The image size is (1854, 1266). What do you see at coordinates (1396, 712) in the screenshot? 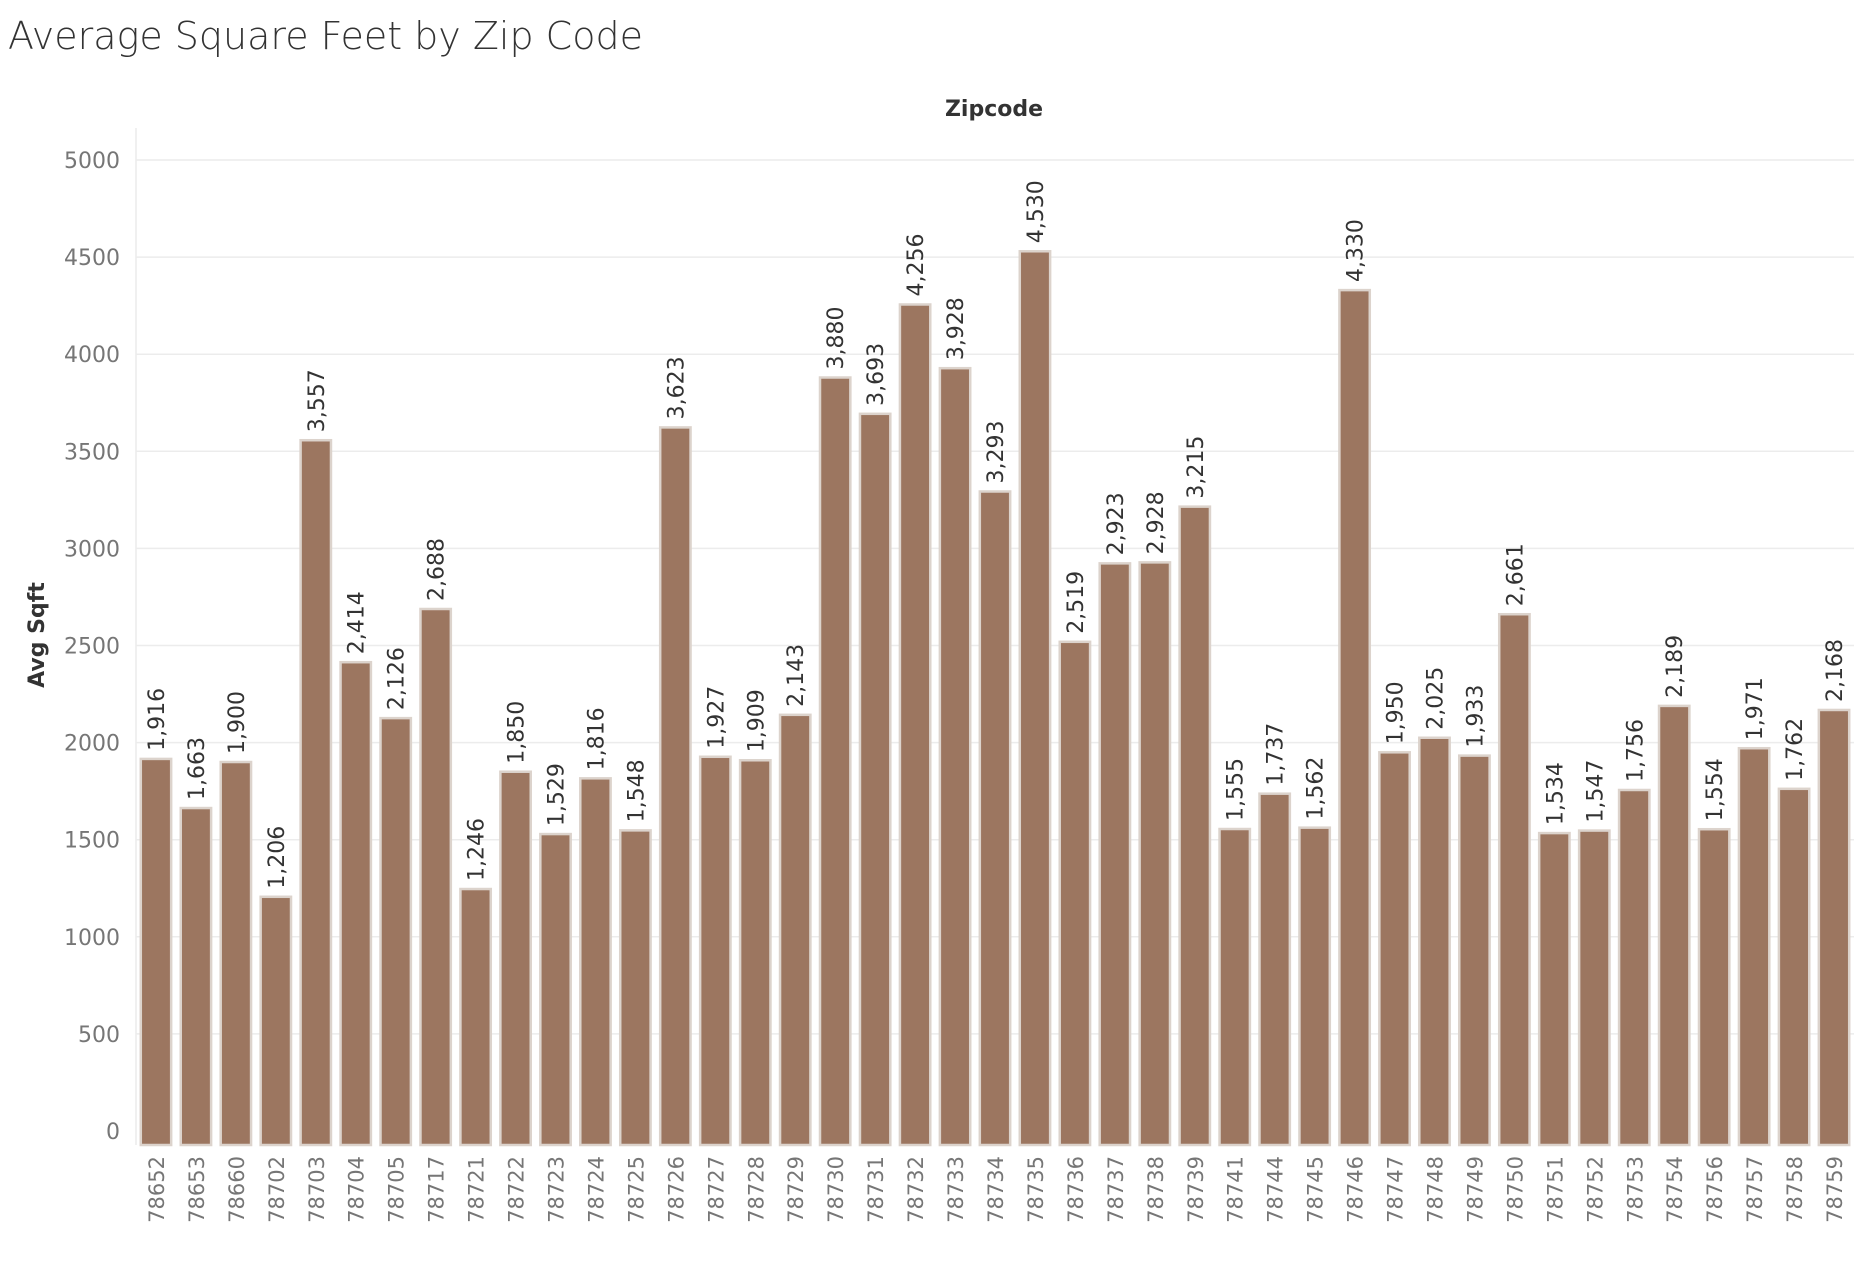
I see `data-label-78747: 1,950` at bounding box center [1396, 712].